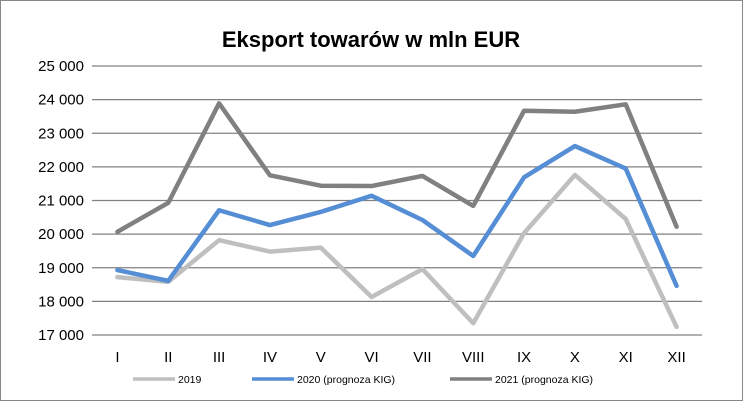 The image size is (743, 401). I want to click on chart-title: Eksport towarów w mln EUR, so click(371, 39).